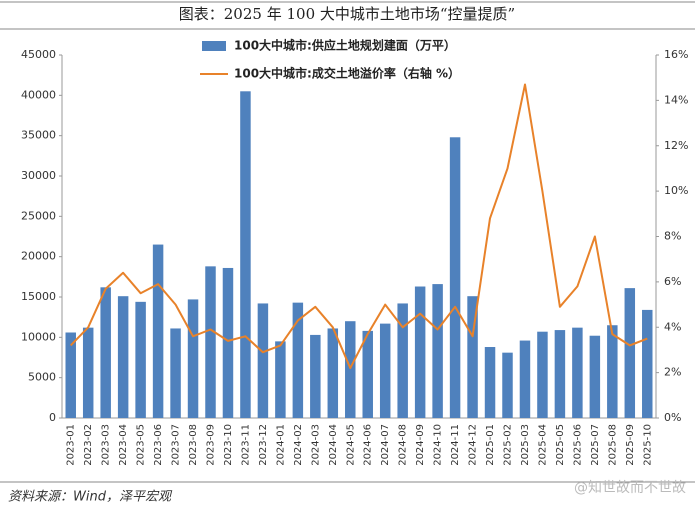 This screenshot has height=511, width=695. What do you see at coordinates (214, 46) in the screenshot?
I see `legend-swatch` at bounding box center [214, 46].